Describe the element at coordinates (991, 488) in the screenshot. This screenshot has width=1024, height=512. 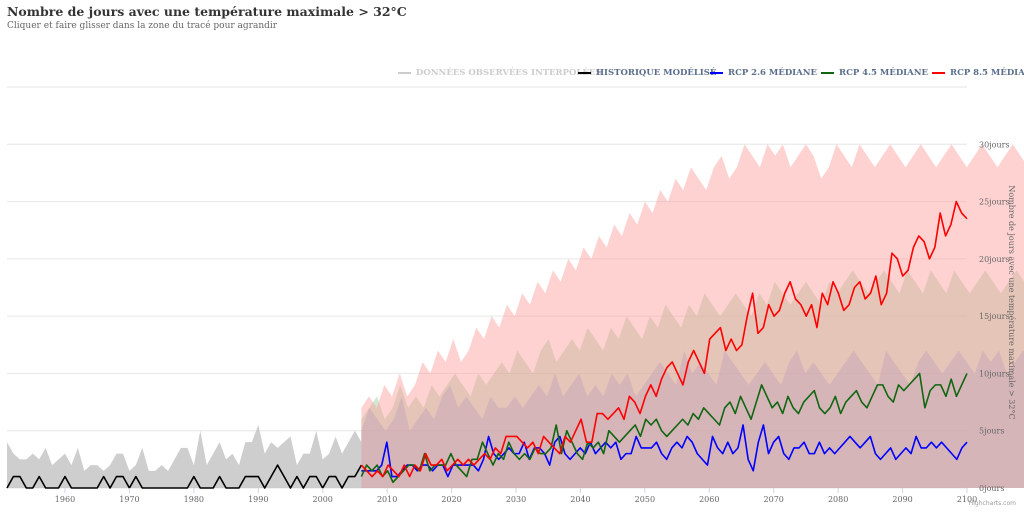
I see `y-tick-label: 0jours` at that location.